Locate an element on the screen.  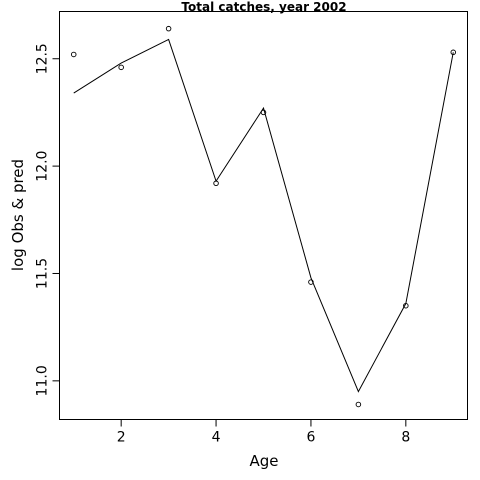
y-axis-label: log Obs & pred is located at coordinates (18, 215).